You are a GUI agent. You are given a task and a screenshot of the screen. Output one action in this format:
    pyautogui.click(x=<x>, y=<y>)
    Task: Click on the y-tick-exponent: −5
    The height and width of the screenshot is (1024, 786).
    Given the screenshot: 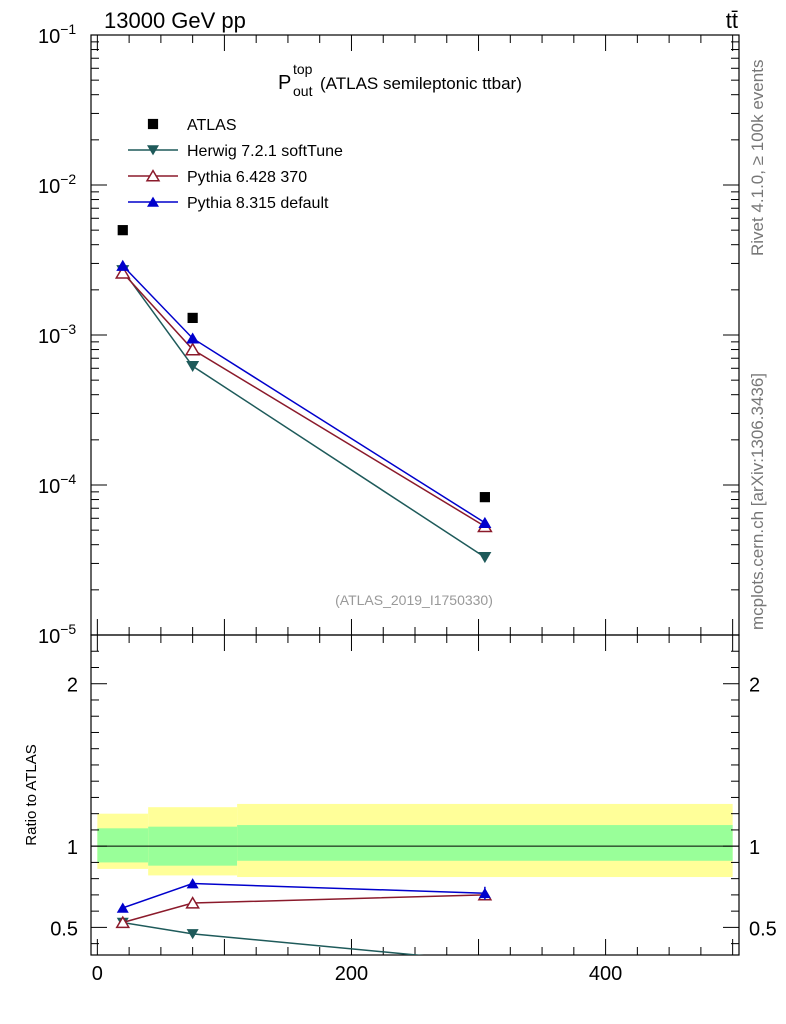 What is the action you would take?
    pyautogui.click(x=68, y=629)
    